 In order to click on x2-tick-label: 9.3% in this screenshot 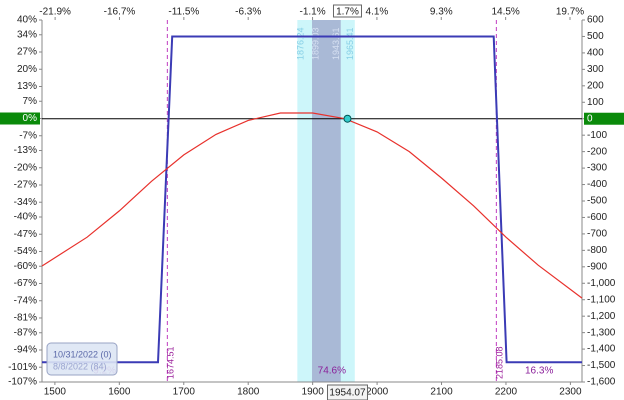, I will do `click(441, 12)`.